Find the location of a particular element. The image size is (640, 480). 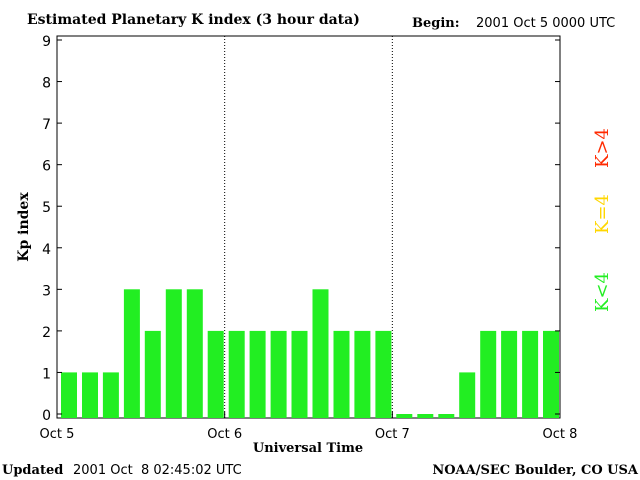

y-tick-label: 4 is located at coordinates (46, 250).